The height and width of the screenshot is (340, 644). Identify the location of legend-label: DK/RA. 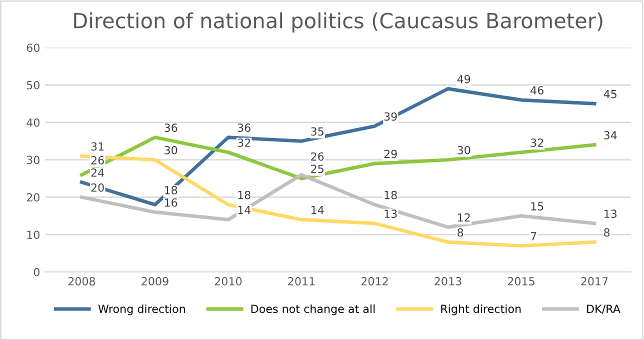
(603, 309).